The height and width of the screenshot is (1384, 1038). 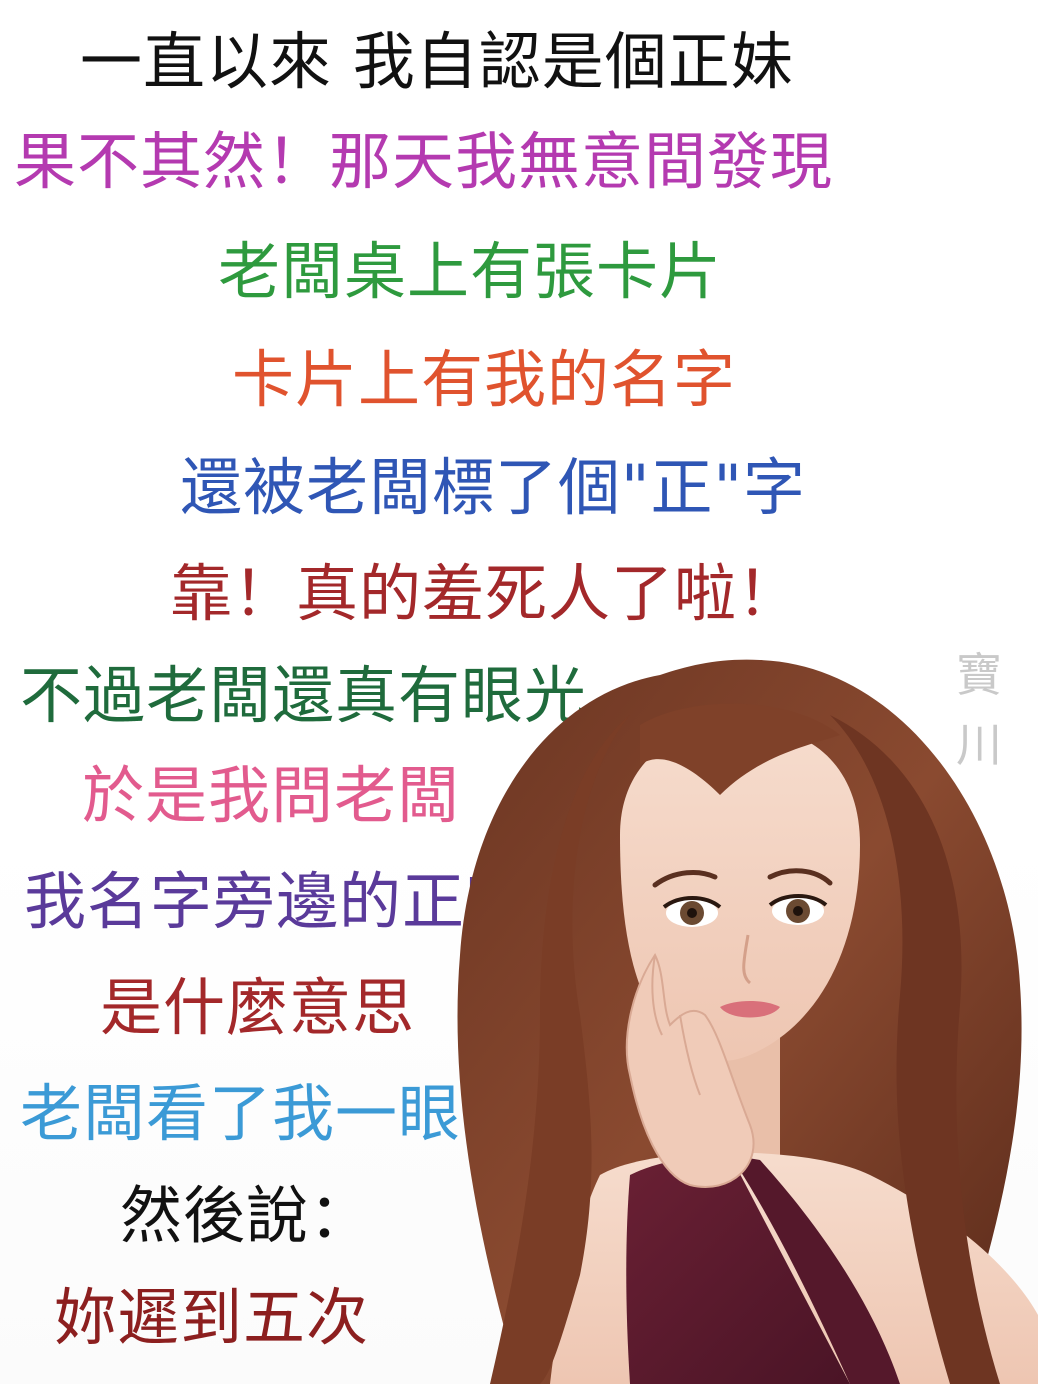 What do you see at coordinates (747, 959) in the screenshot?
I see `nose` at bounding box center [747, 959].